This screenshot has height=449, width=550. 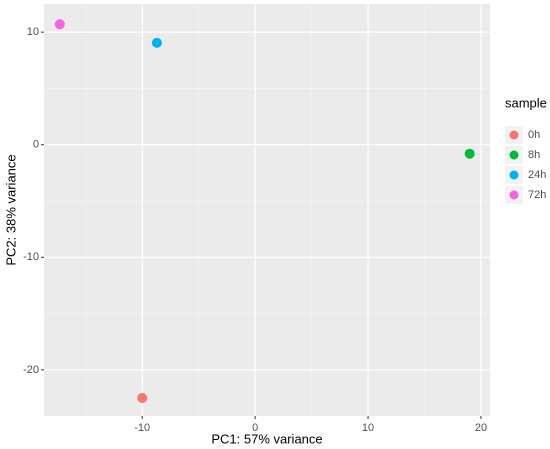 I want to click on legend-label: 72h, so click(x=537, y=195).